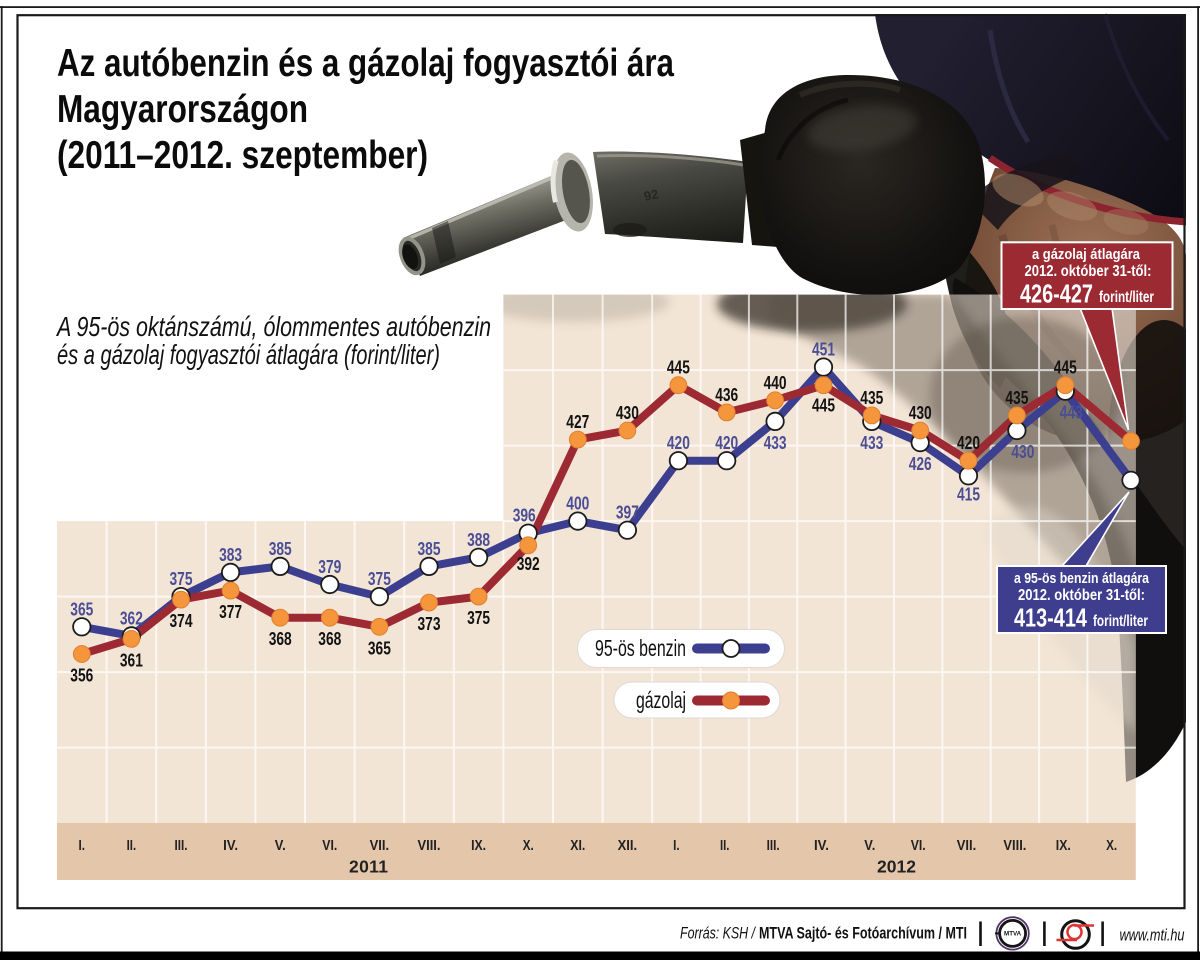  I want to click on svg-text: 95-ös benzin, so click(640, 648).